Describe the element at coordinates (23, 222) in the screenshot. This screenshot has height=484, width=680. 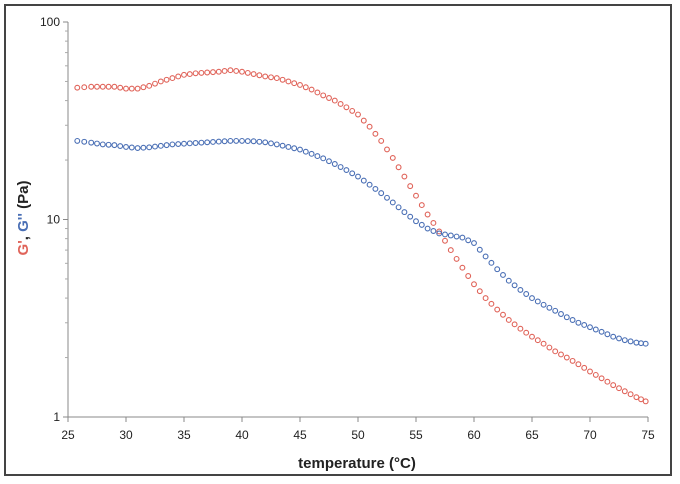
I see `y-axis-title-part: G''` at that location.